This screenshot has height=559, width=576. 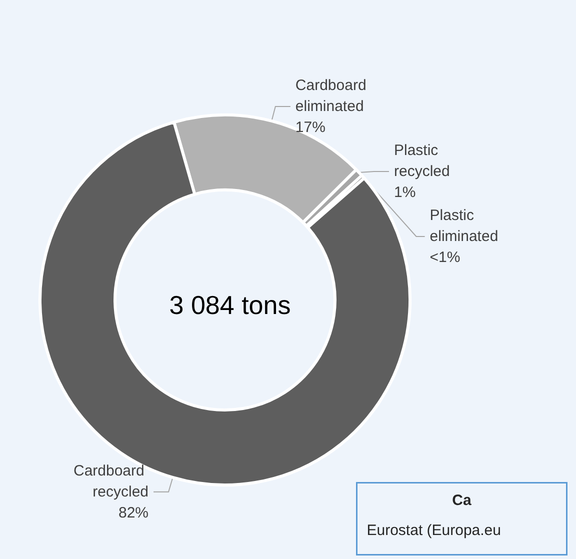 What do you see at coordinates (433, 530) in the screenshot?
I see `text: Eurostat (Europa.eu` at bounding box center [433, 530].